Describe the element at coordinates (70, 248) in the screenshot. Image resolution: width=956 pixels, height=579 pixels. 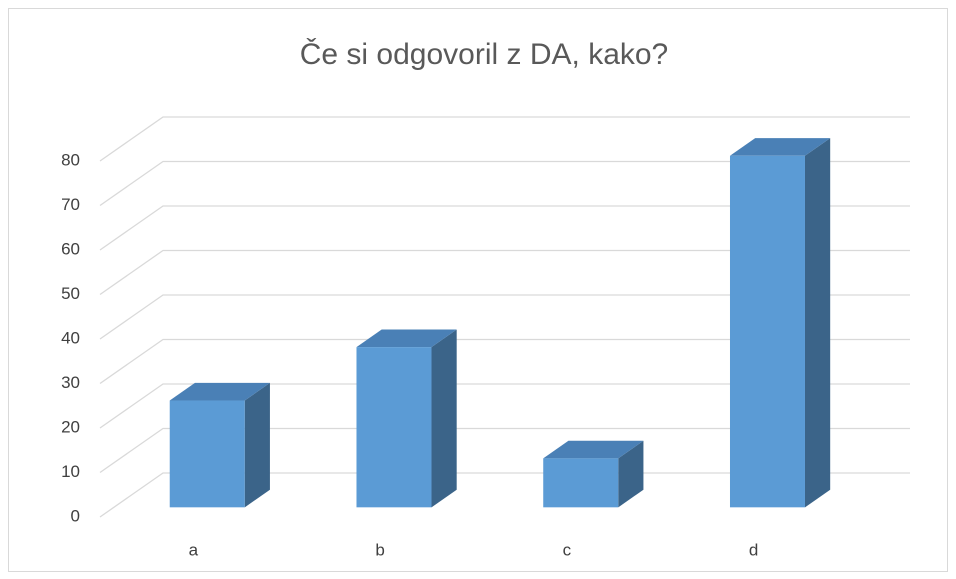
I see `y-tick-label: 60` at that location.